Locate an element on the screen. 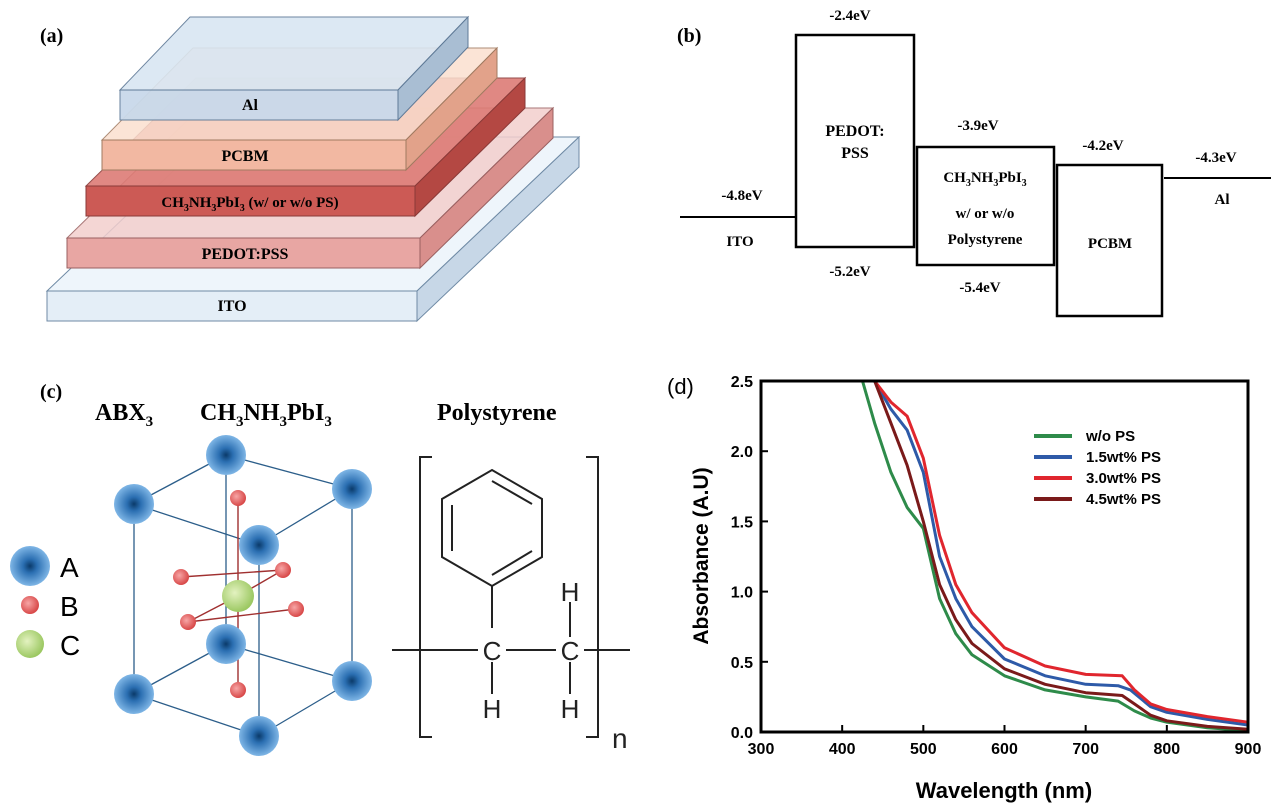 The image size is (1271, 804). pedot-name-line2: PSS is located at coordinates (855, 153).